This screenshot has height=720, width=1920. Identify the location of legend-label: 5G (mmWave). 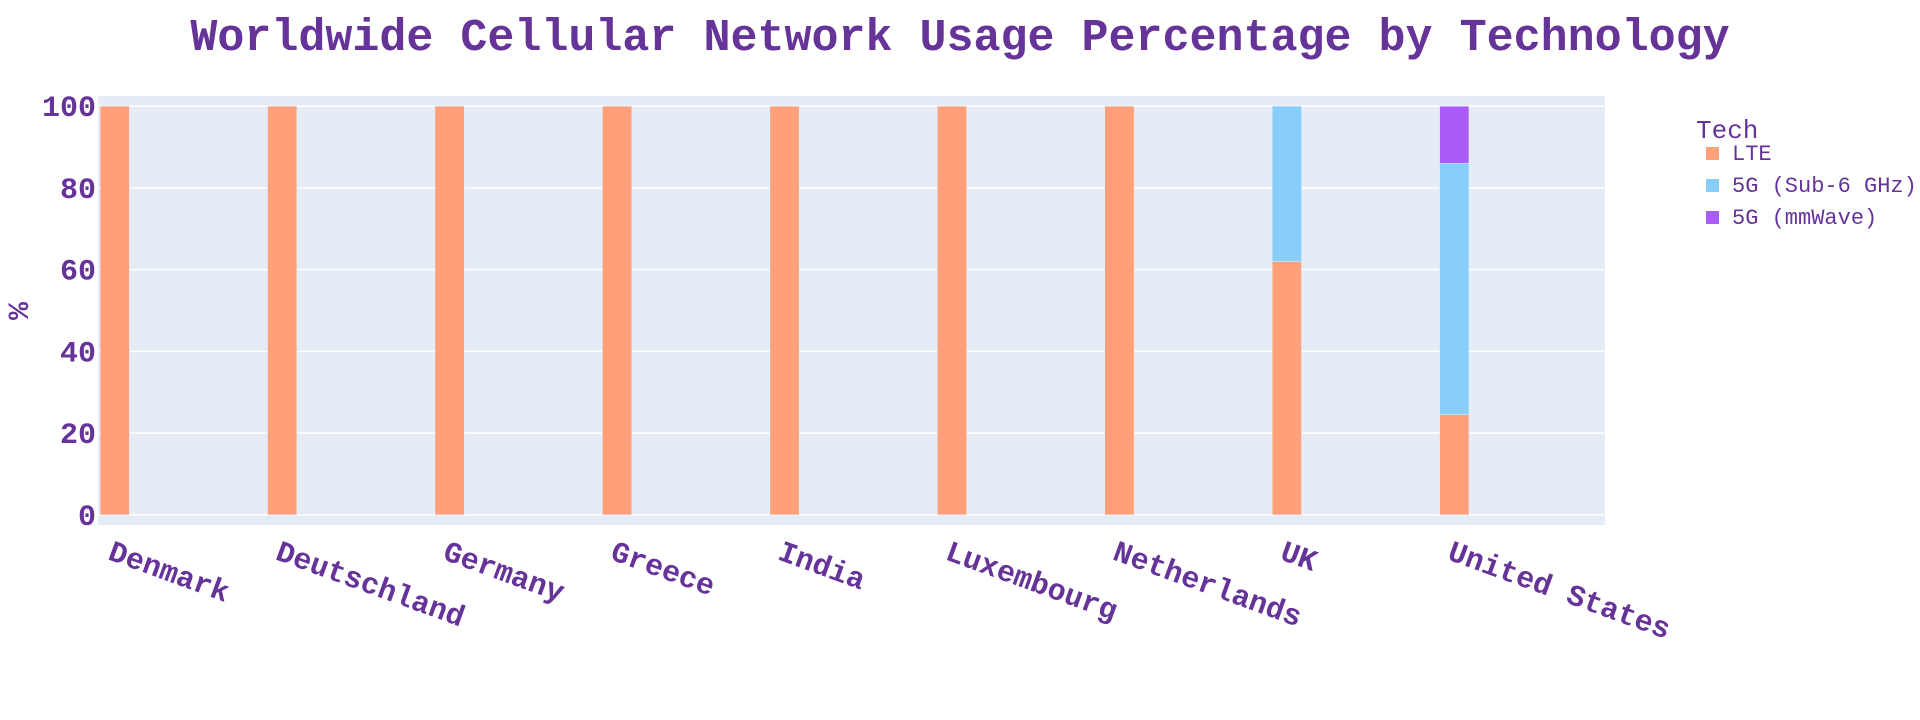
(1804, 218).